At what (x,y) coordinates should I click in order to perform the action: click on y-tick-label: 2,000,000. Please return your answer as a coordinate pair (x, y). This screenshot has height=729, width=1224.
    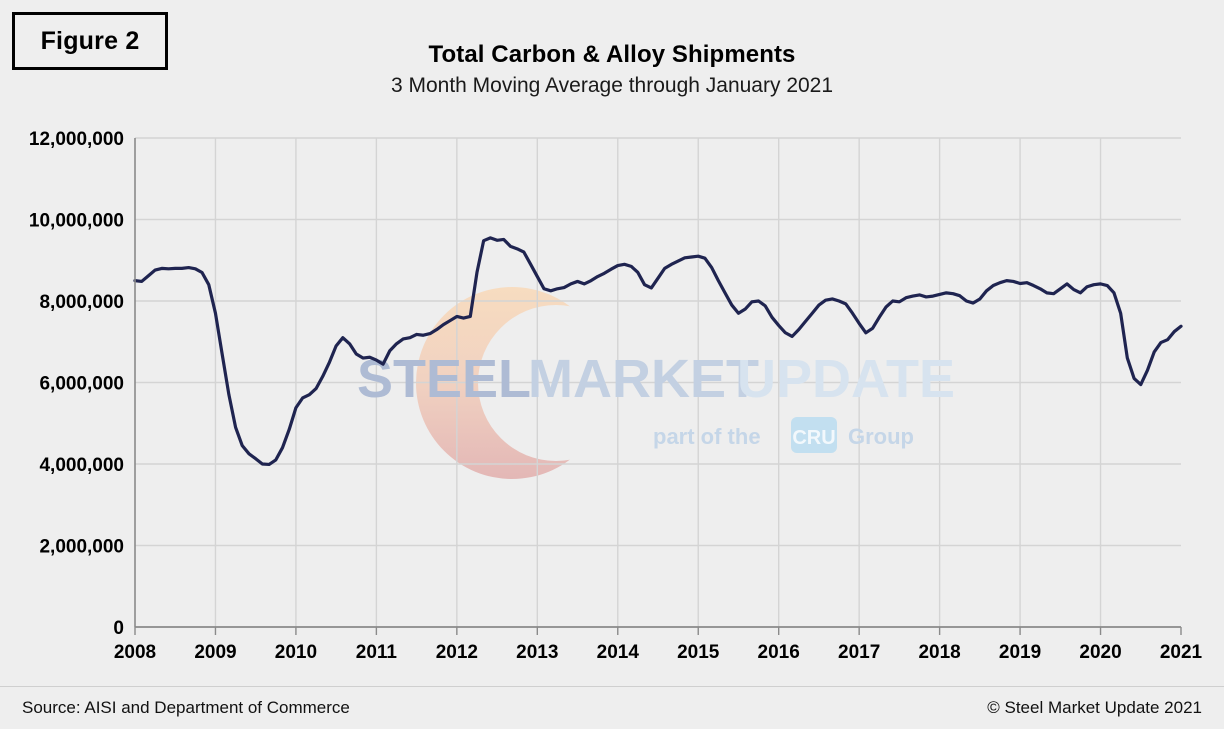
    Looking at the image, I should click on (81, 547).